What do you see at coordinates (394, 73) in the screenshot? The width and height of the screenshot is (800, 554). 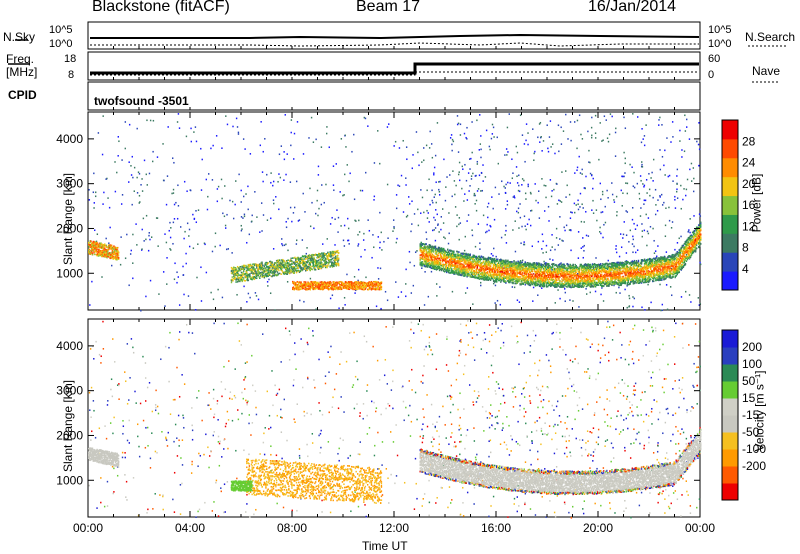 I see `nave-line` at bounding box center [394, 73].